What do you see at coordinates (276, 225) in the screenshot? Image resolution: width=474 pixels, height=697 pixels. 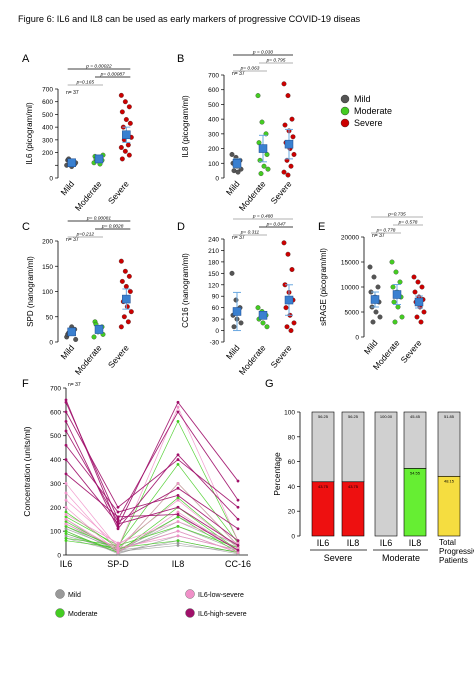 I see `significance-label: p= 0.047` at bounding box center [276, 225].